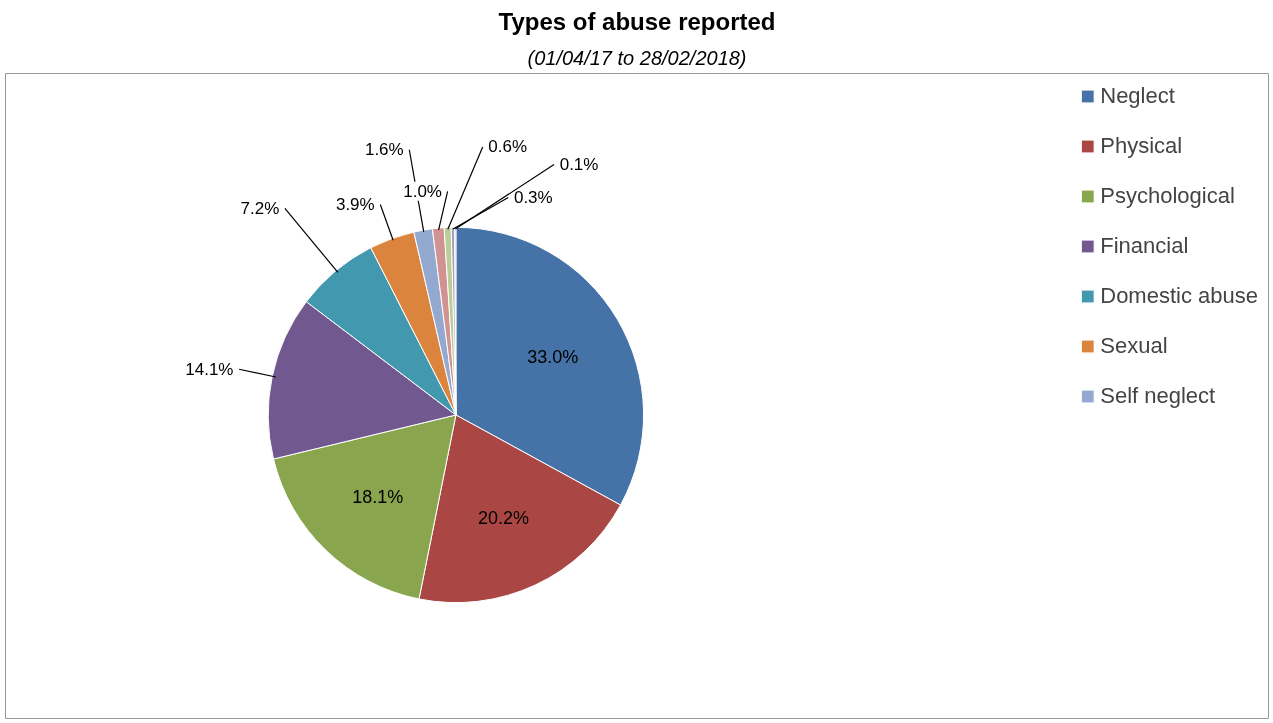 The image size is (1273, 723). What do you see at coordinates (637, 57) in the screenshot?
I see `chart-subtitle: (01/04/17 to 28/02/2018)` at bounding box center [637, 57].